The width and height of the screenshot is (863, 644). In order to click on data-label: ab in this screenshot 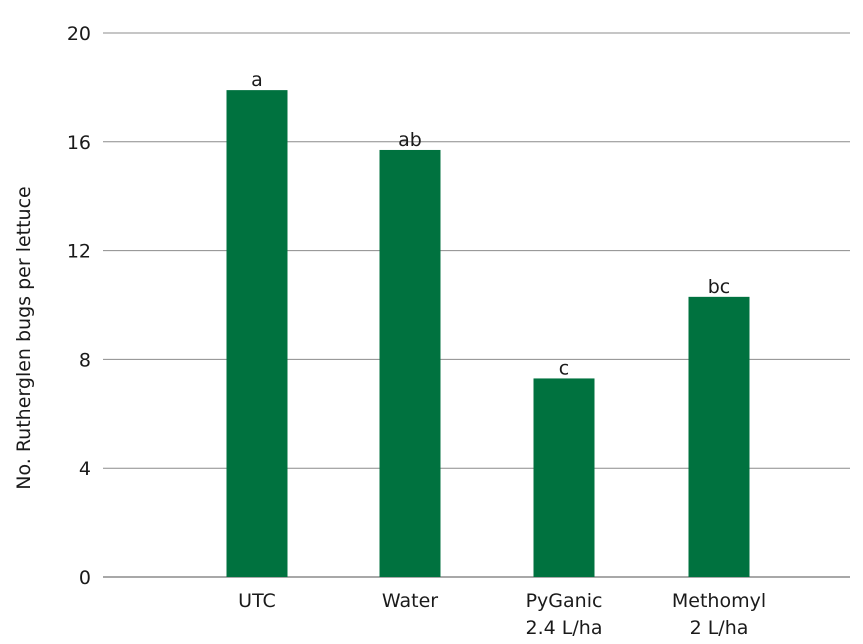, I will do `click(410, 140)`.